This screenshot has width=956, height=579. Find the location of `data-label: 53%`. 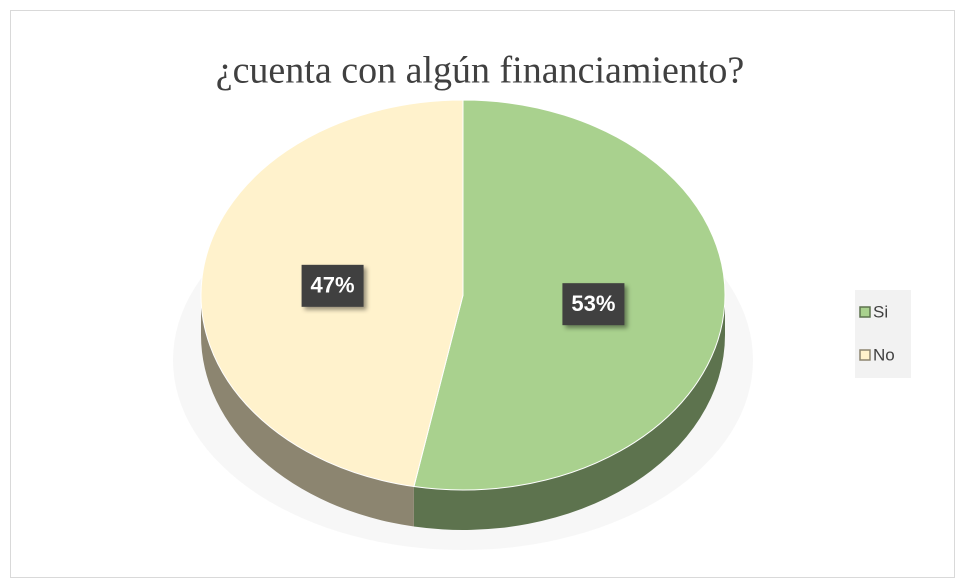

data-label: 53% is located at coordinates (593, 303).